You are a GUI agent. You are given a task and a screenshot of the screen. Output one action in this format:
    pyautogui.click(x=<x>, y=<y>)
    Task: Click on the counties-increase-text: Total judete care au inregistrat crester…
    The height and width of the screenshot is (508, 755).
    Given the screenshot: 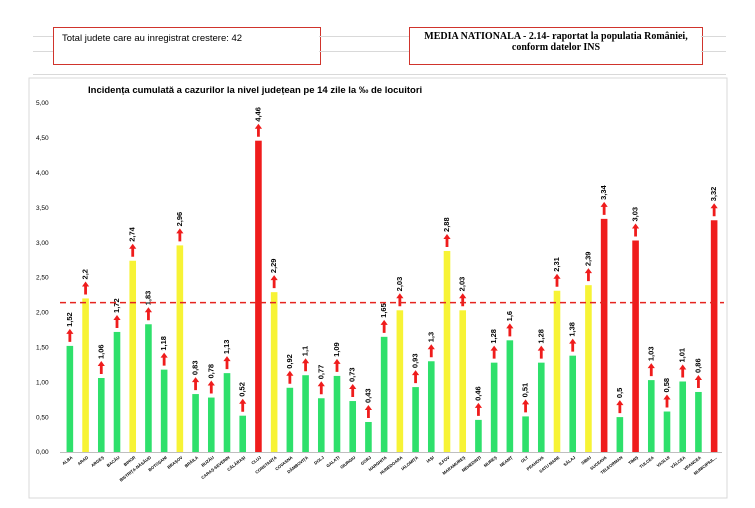 What is the action you would take?
    pyautogui.click(x=152, y=38)
    